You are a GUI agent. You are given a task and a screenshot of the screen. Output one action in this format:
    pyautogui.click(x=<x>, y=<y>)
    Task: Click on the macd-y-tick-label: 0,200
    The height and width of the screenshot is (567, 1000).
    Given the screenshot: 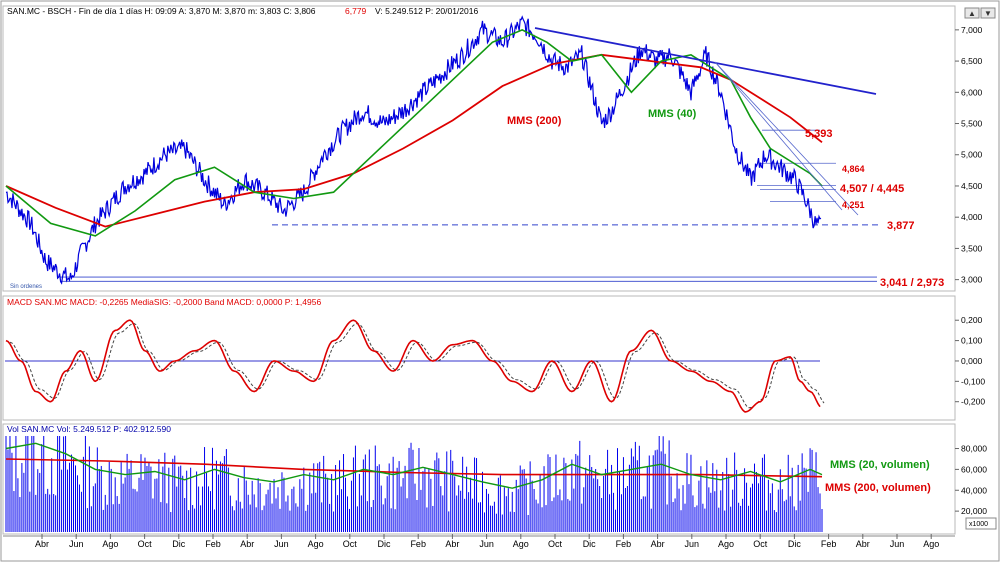 What is the action you would take?
    pyautogui.click(x=972, y=320)
    